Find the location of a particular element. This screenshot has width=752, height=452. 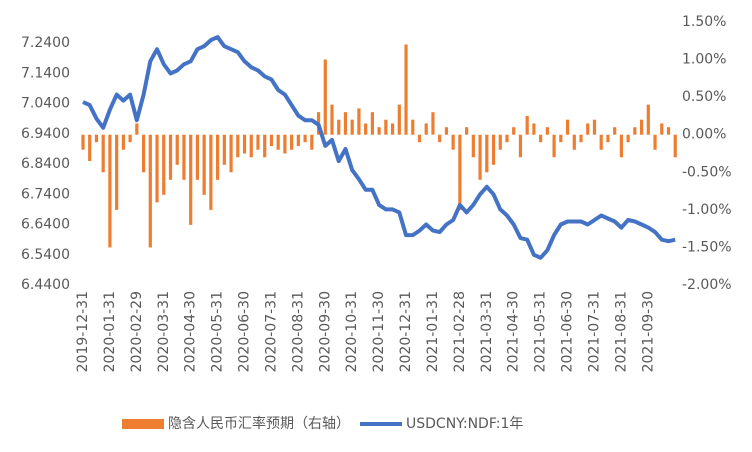

x-tick-label: 2021-09-30 is located at coordinates (648, 331).